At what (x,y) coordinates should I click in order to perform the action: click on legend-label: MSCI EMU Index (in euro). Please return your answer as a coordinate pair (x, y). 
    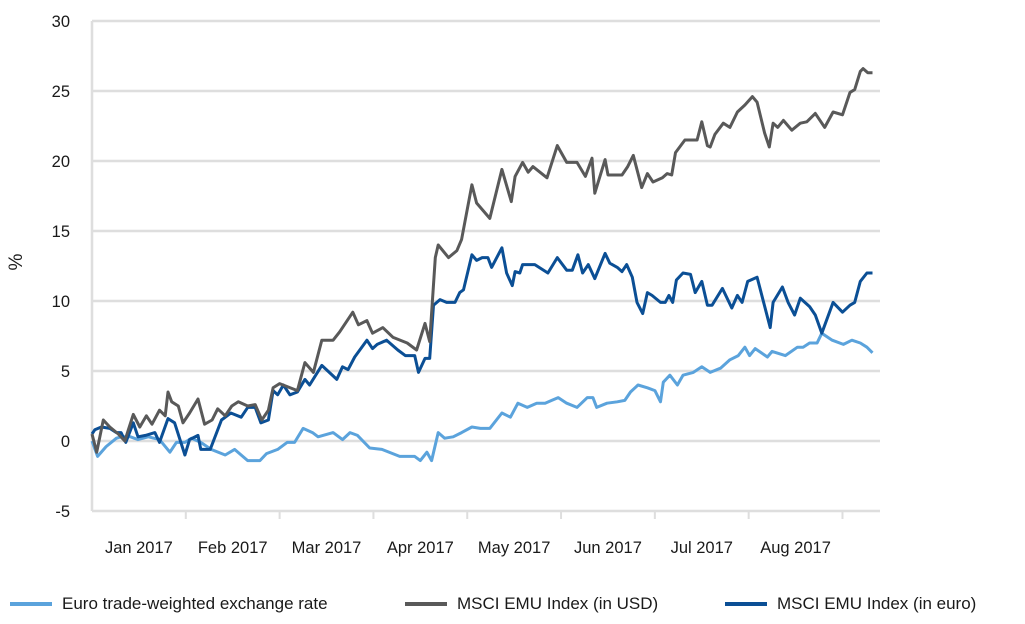
    Looking at the image, I should click on (877, 603).